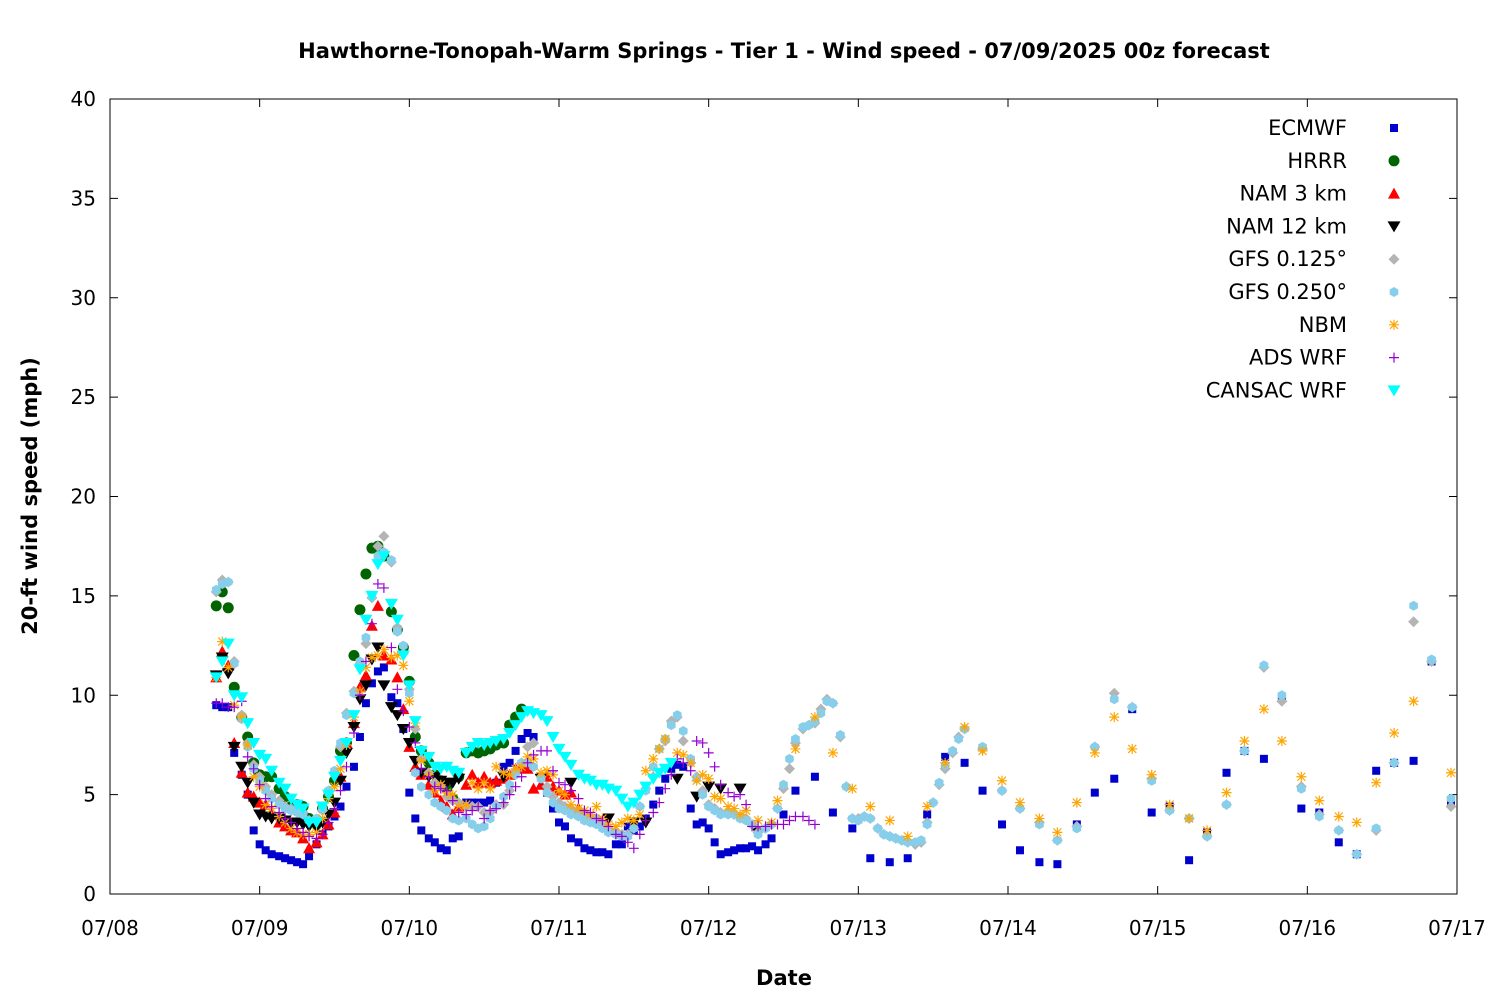 The image size is (1500, 1000). Describe the element at coordinates (83, 198) in the screenshot. I see `y-tick-label: 35` at that location.